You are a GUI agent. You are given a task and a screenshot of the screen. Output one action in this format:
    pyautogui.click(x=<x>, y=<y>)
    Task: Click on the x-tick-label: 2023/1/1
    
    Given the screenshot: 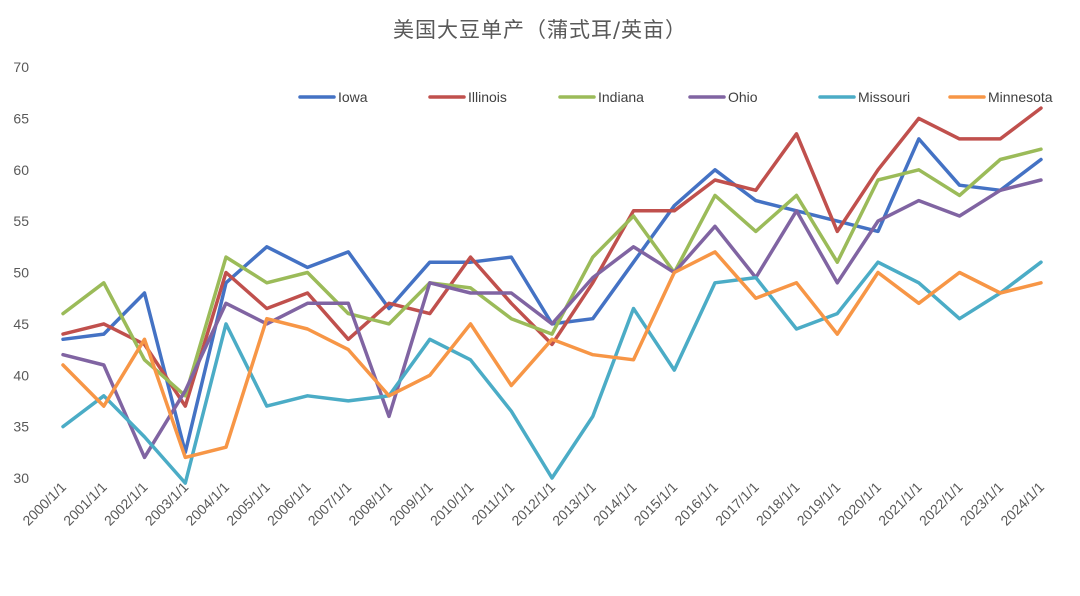 What is the action you would take?
    pyautogui.click(x=982, y=504)
    